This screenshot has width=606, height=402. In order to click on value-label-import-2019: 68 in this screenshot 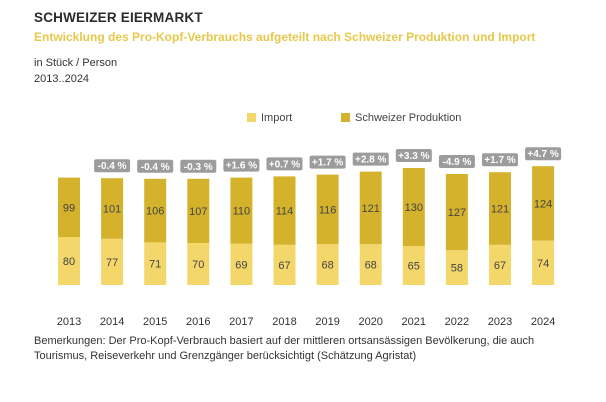, I will do `click(327, 266)`.